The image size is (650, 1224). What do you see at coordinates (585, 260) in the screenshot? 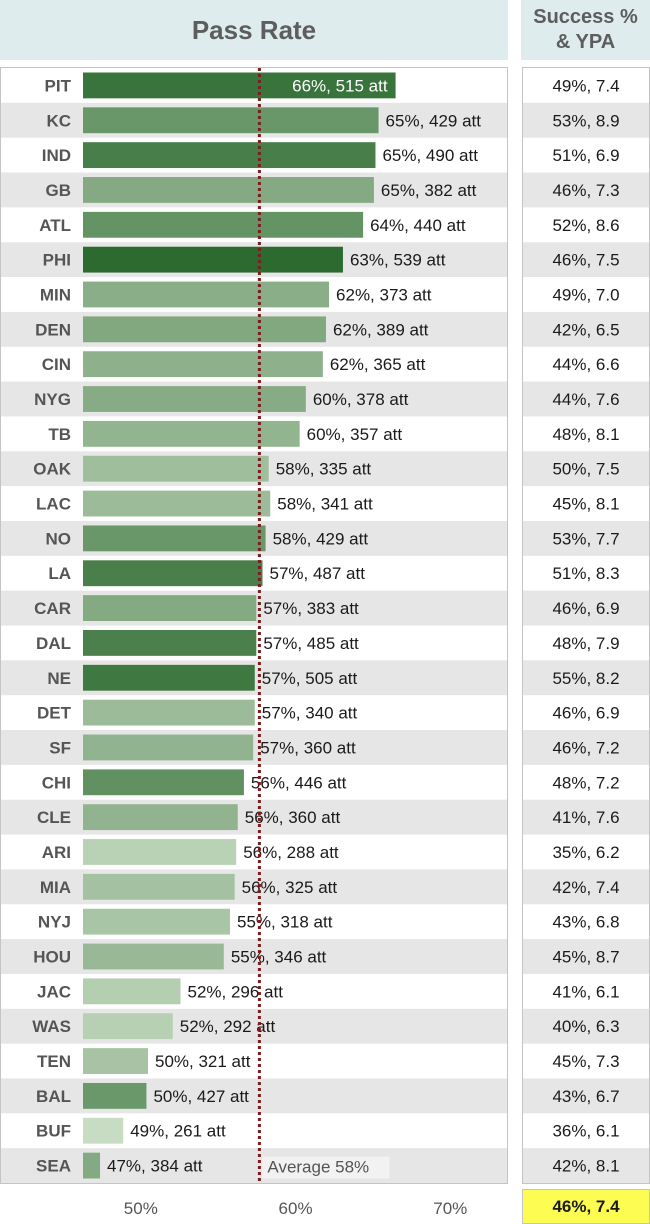
I see `success-ypa-phi: 46%, 7.5` at bounding box center [585, 260].